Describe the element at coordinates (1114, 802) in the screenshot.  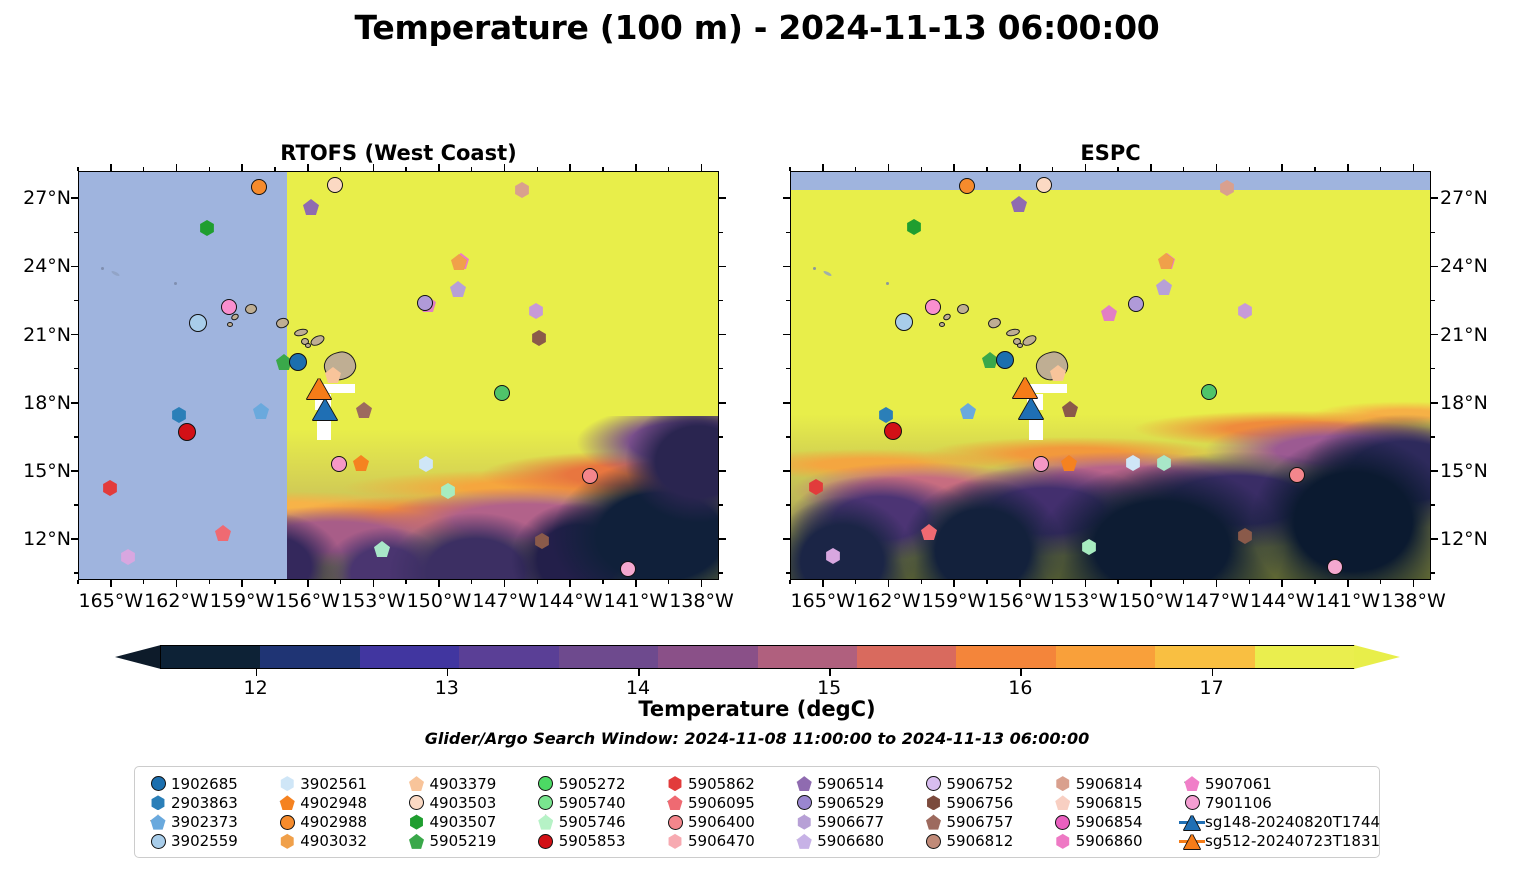
I see `legend-item: 5906815` at that location.